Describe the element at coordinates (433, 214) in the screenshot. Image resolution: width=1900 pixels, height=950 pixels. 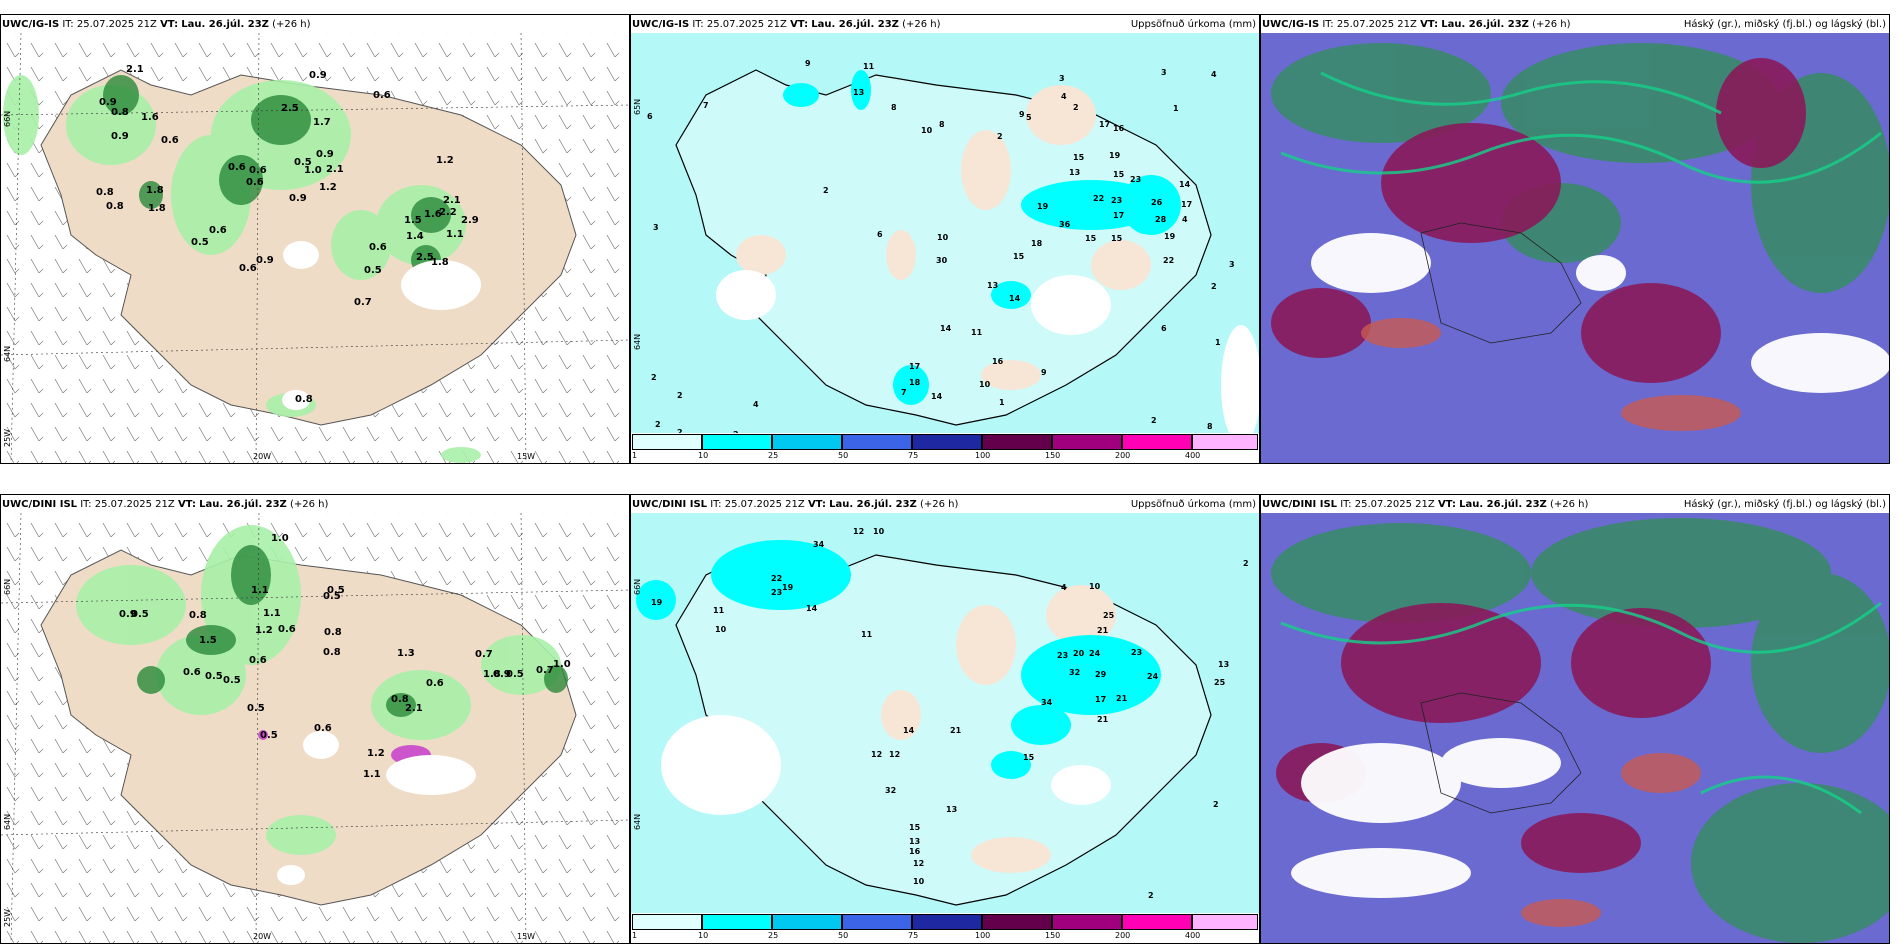
I see `map-value-label: 1.6` at that location.